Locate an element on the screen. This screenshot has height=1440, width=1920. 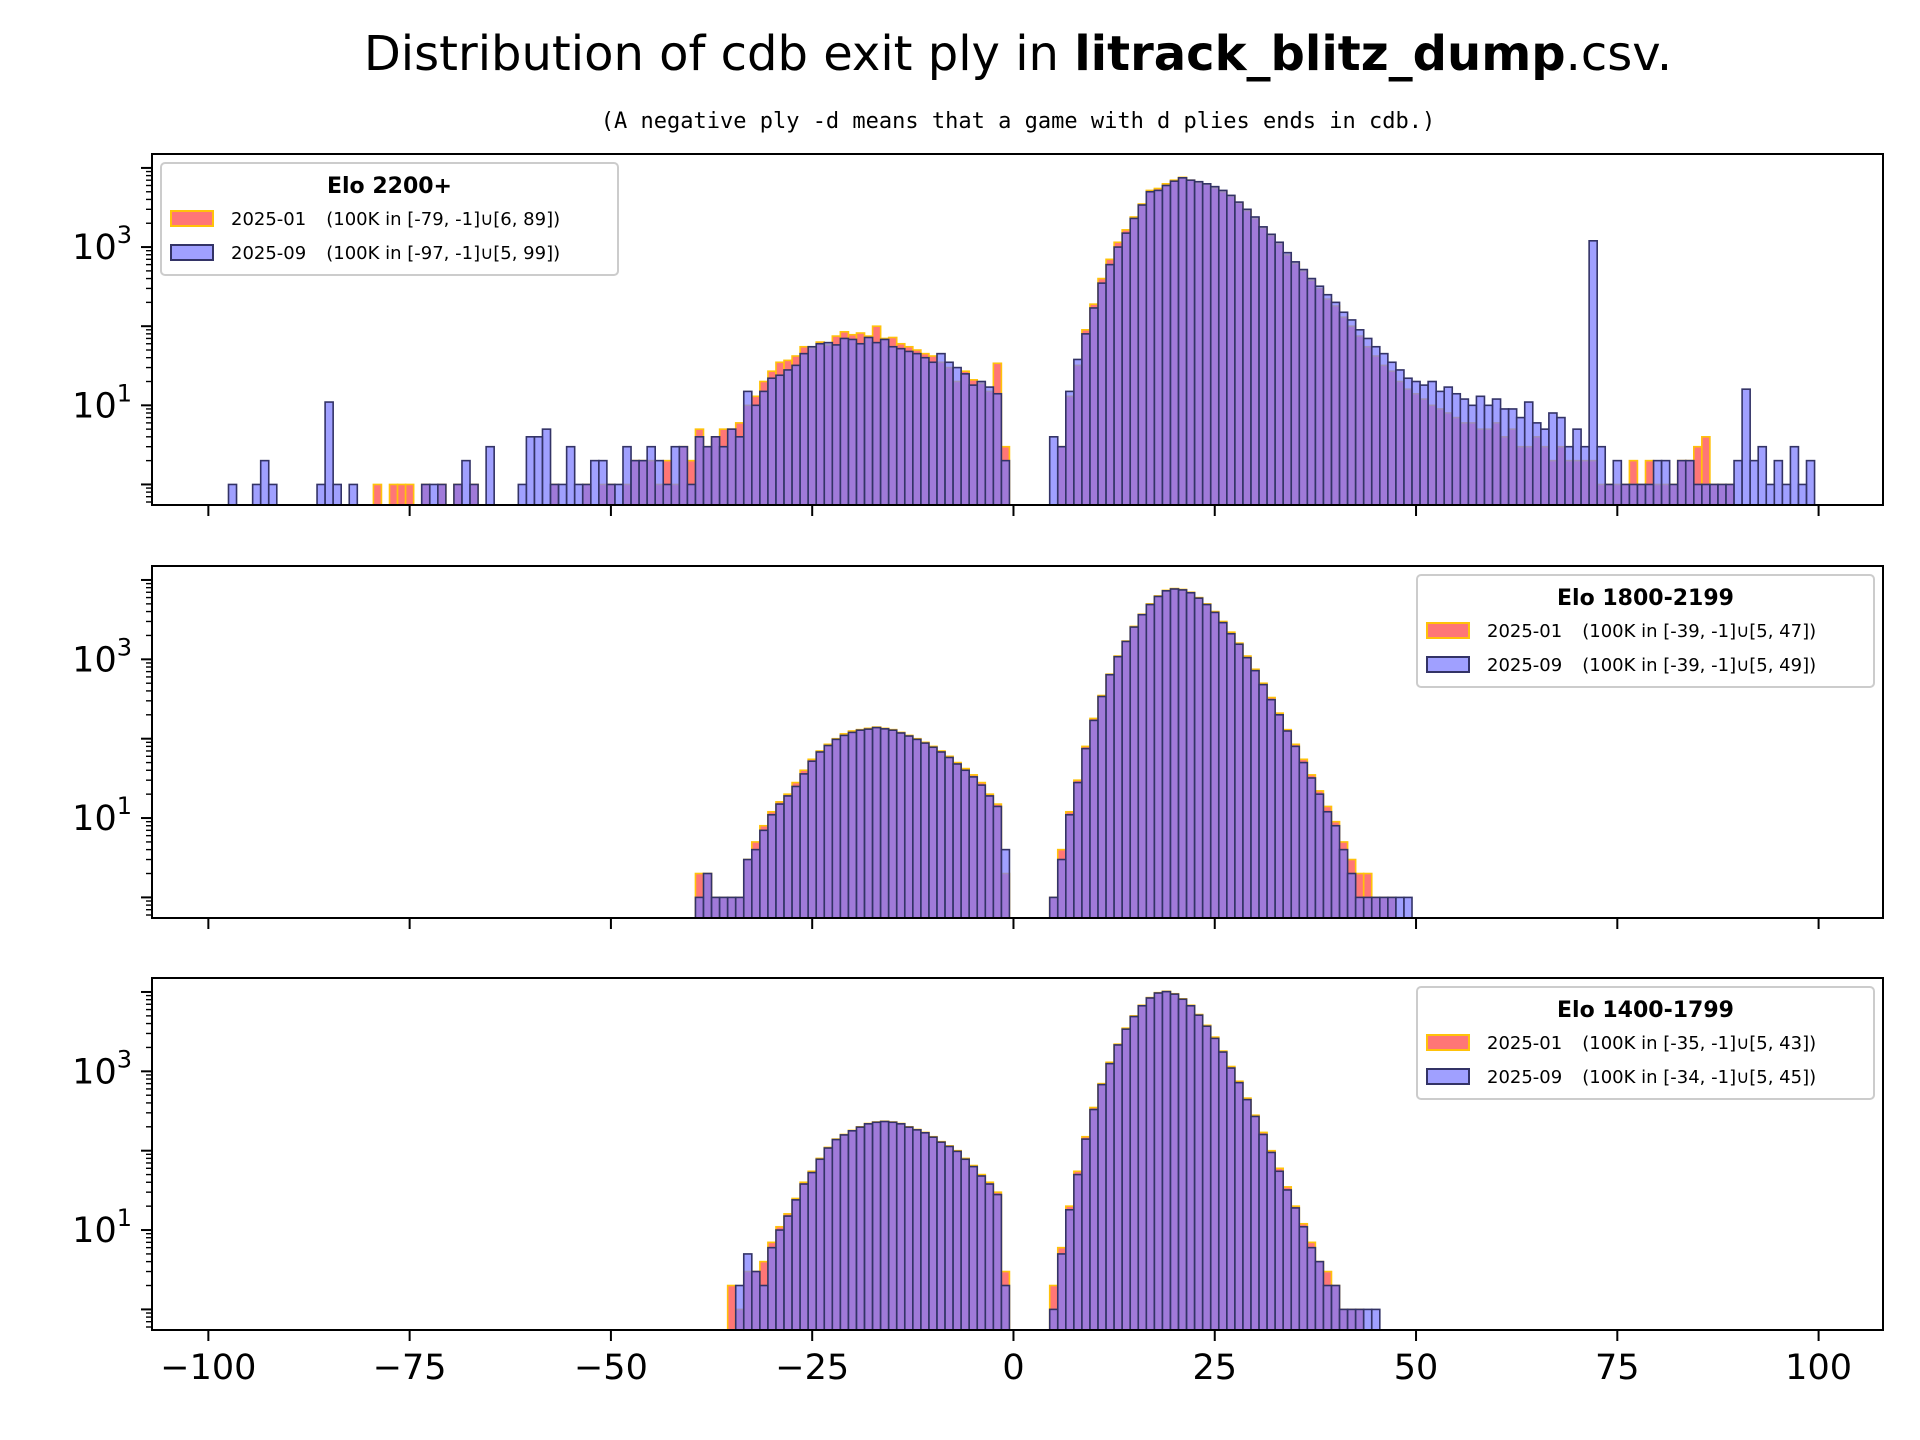
legend-series-detail: (100K in [-34, -1]∪[5, 45]) is located at coordinates (1699, 1077).